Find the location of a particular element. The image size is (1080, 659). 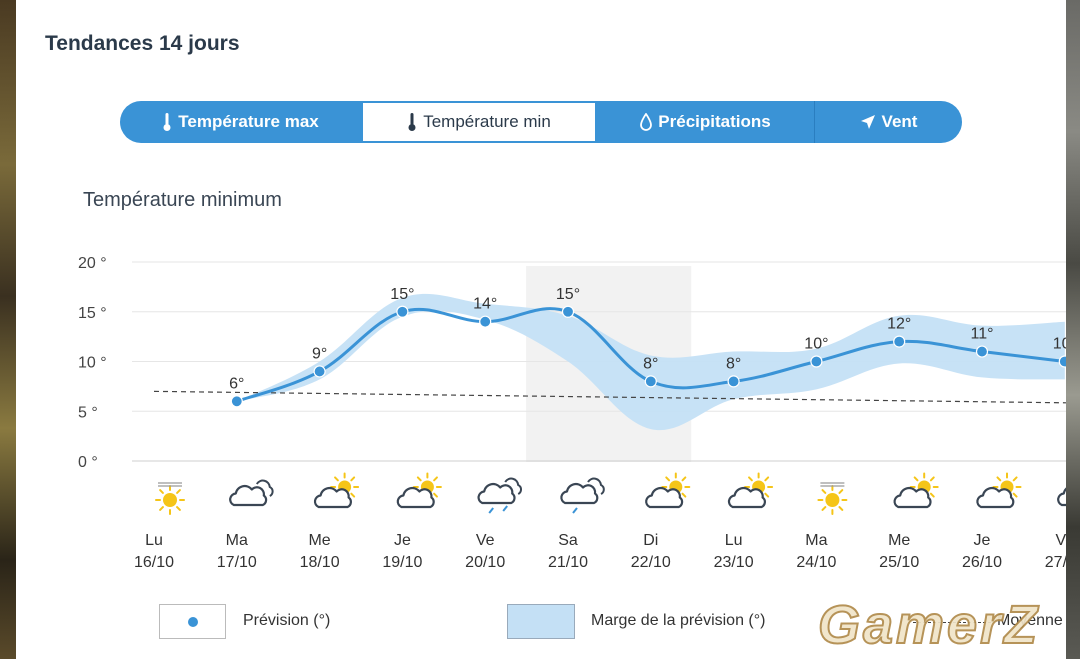

x-tick-date: 22/10 is located at coordinates (651, 562).